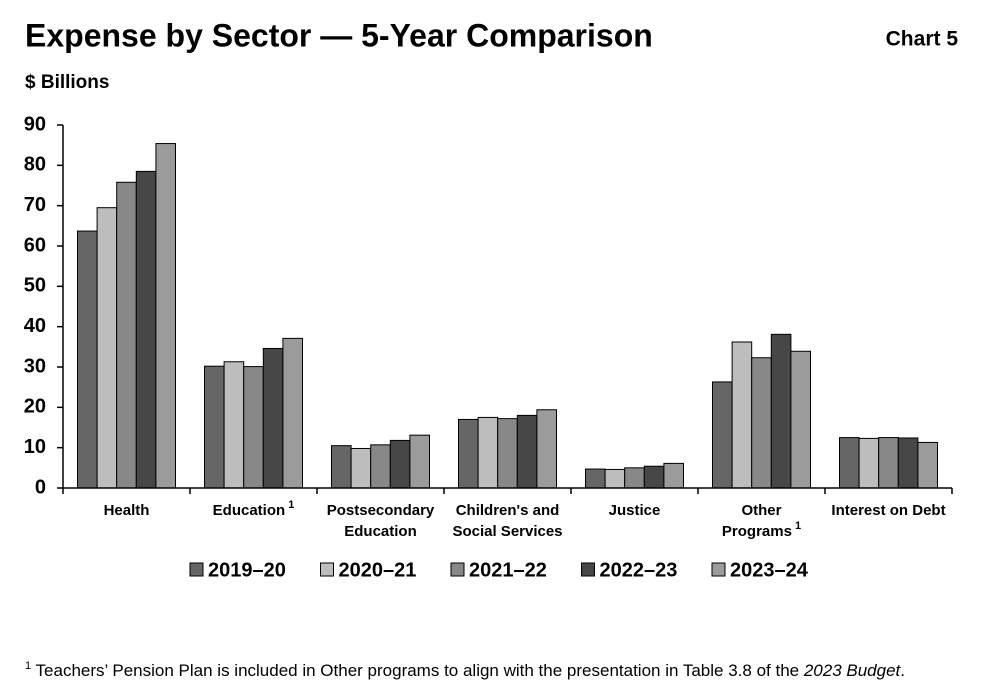  Describe the element at coordinates (35, 165) in the screenshot. I see `y-tick-label: 80` at that location.